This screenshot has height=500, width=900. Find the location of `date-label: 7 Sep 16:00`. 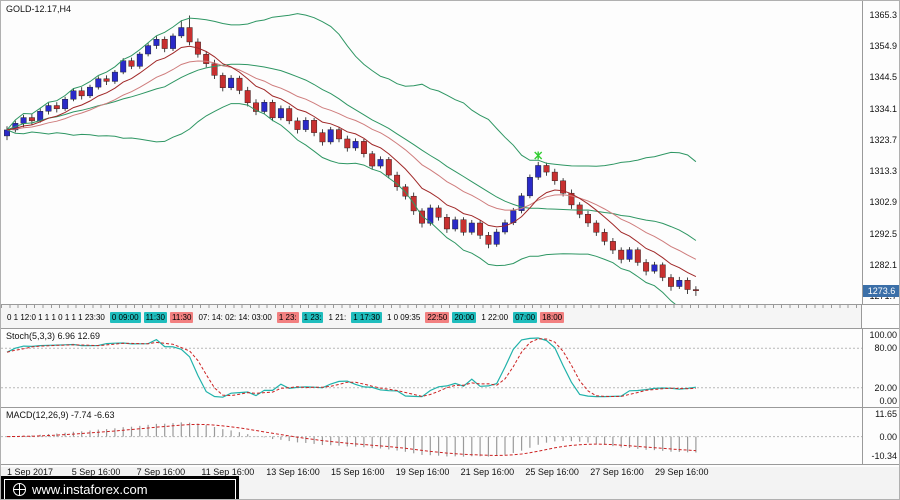

date-label: 7 Sep 16:00 is located at coordinates (161, 472).